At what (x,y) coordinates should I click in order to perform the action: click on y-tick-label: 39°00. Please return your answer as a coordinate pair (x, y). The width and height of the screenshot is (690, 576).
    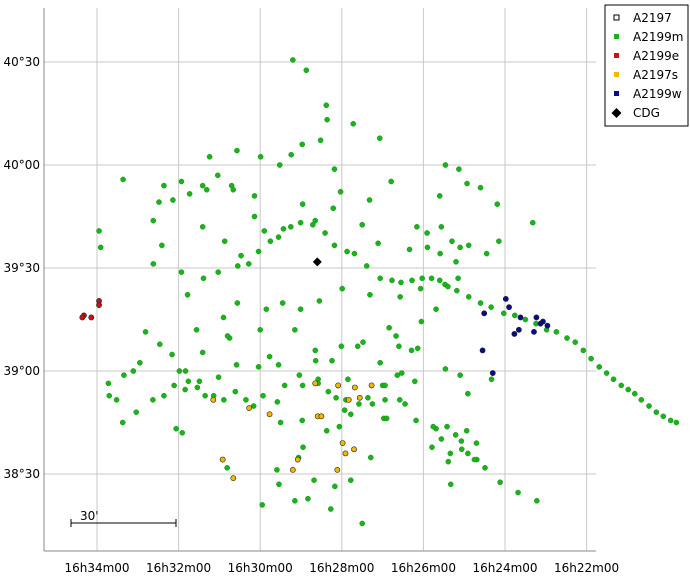
    Looking at the image, I should click on (21, 371).